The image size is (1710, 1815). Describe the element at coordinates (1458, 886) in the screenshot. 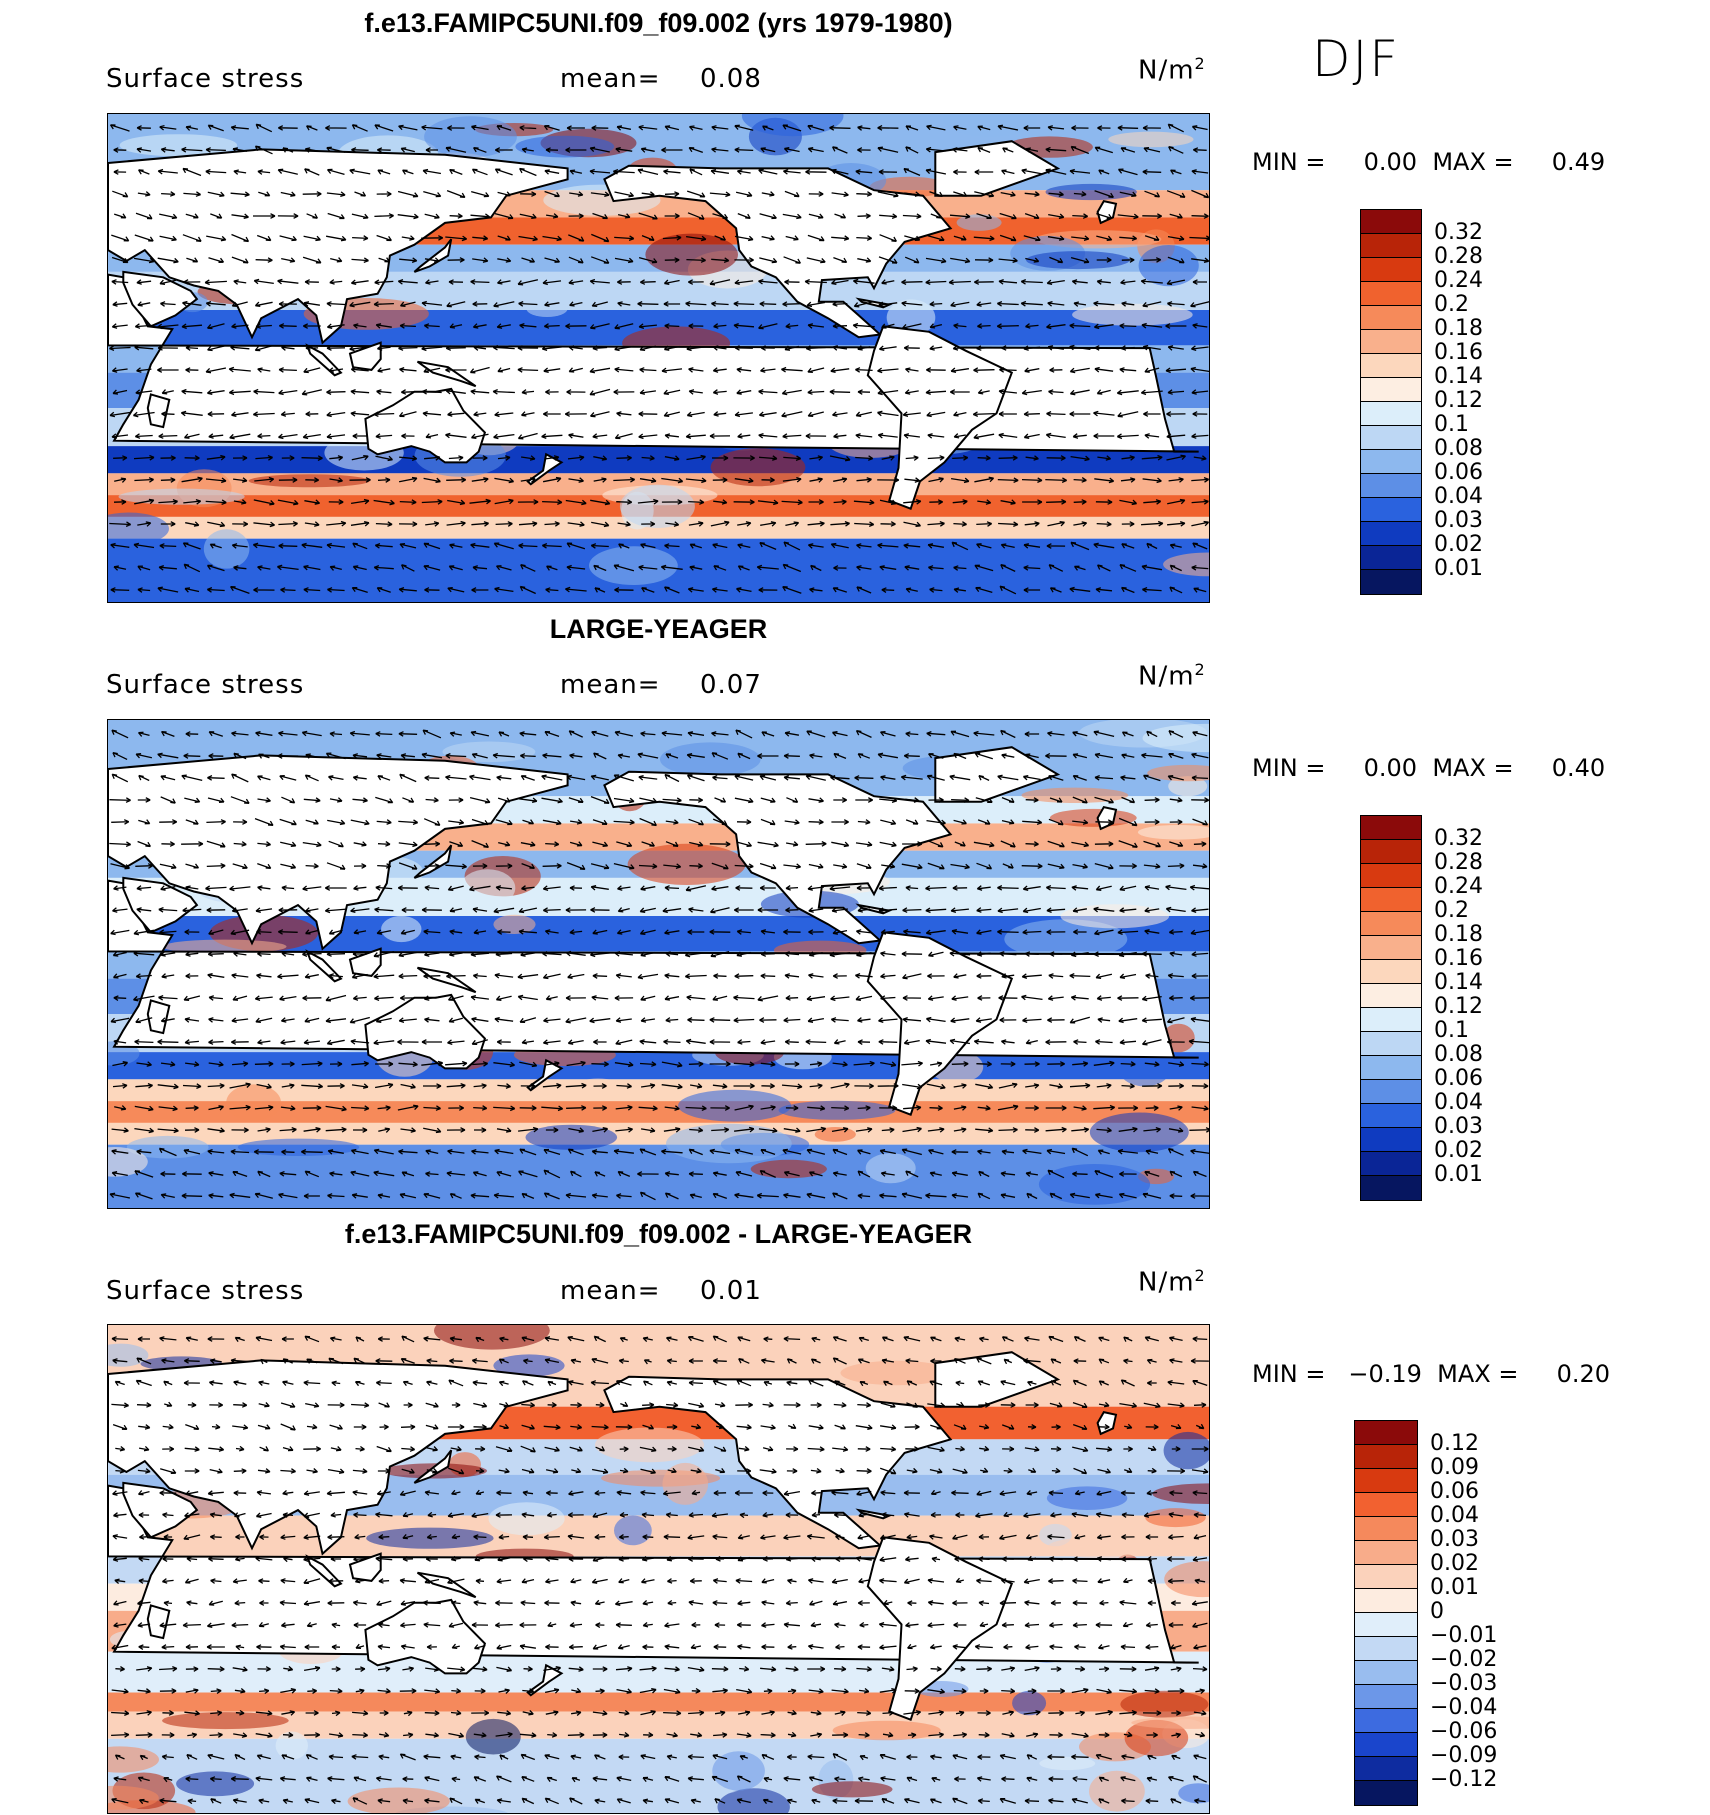

I see `colorbar-tick-label: 0.24` at that location.